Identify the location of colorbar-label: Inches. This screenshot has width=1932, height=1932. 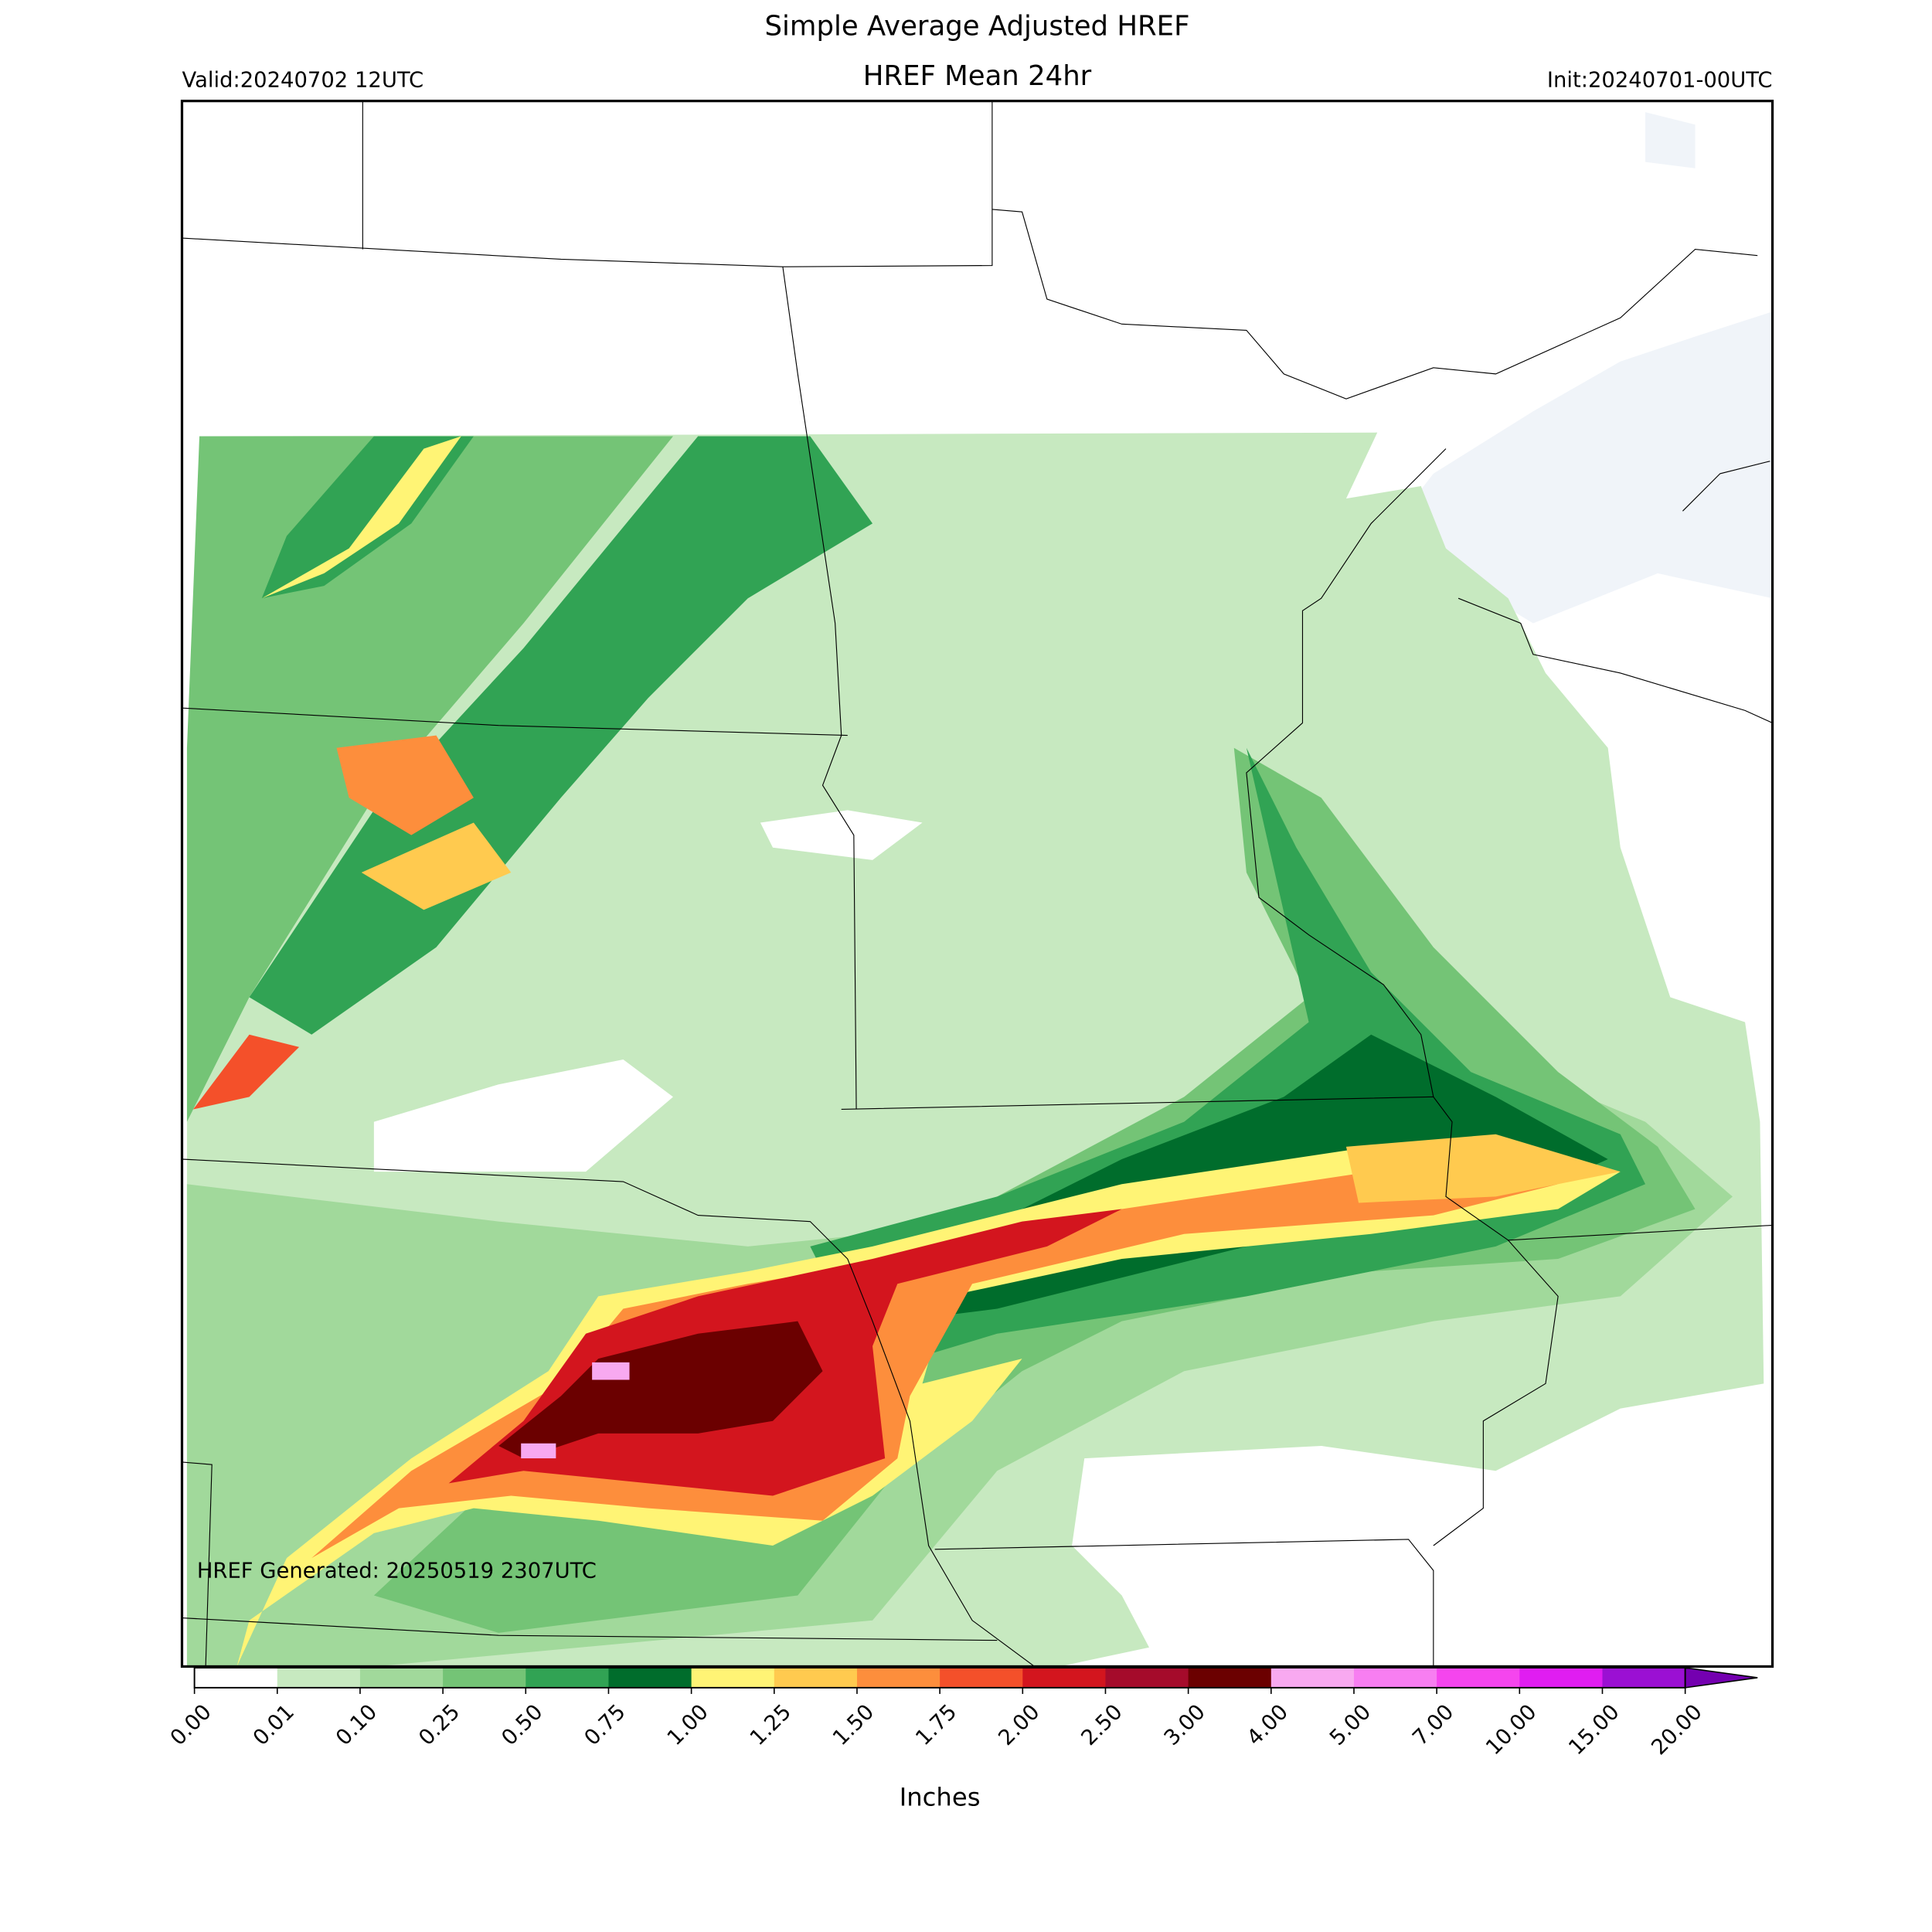
(941, 1797).